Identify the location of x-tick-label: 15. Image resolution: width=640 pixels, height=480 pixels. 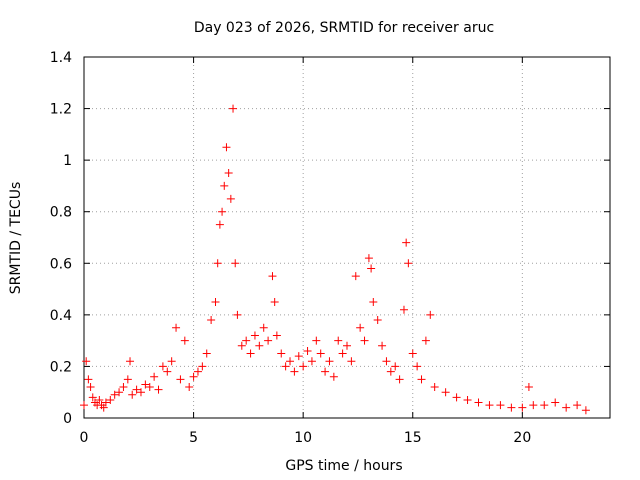
(413, 438).